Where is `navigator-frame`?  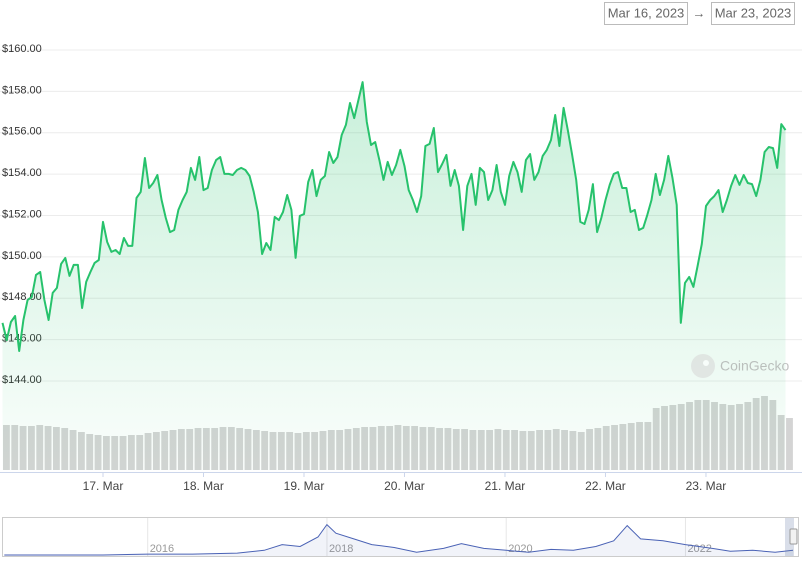 navigator-frame is located at coordinates (400, 537).